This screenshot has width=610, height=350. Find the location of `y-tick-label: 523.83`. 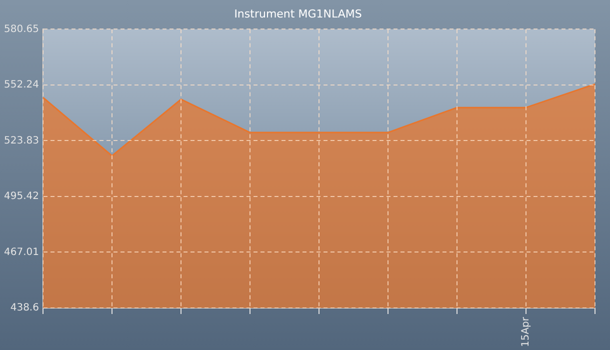

y-tick-label: 523.83 is located at coordinates (21, 140).